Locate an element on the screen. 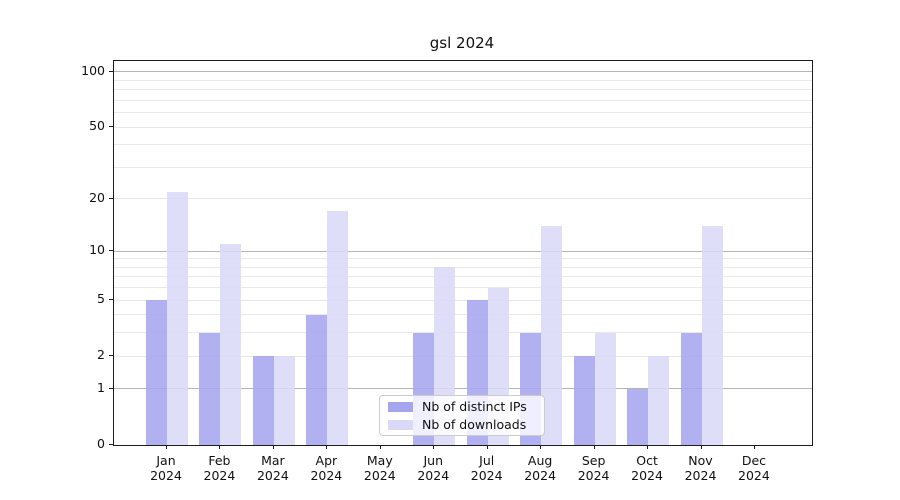  bar-downloads-nov is located at coordinates (712, 335).